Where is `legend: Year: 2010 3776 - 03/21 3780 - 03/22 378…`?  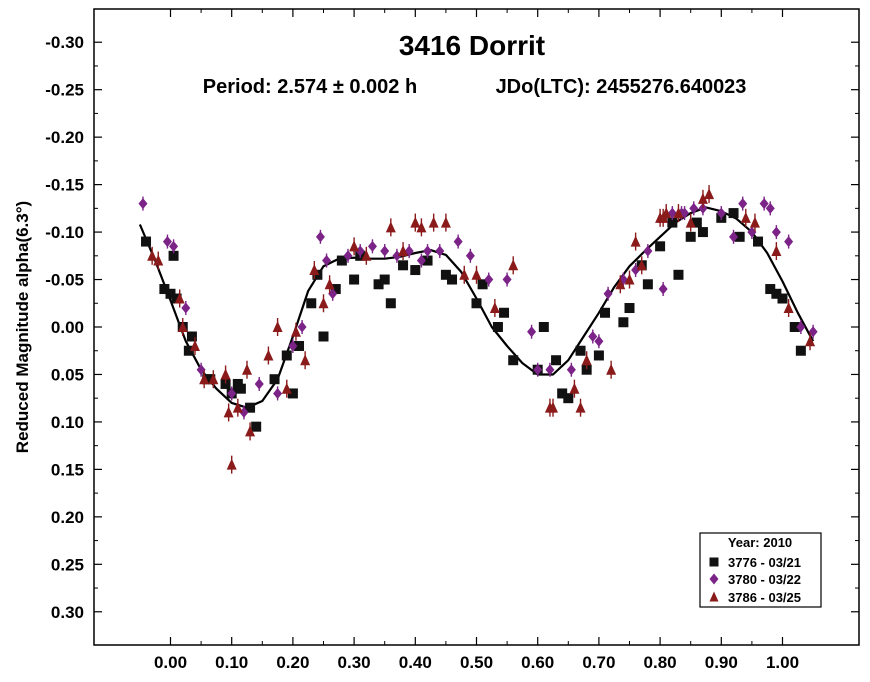
legend: Year: 2010 3776 - 03/21 3780 - 03/22 378… is located at coordinates (760, 570).